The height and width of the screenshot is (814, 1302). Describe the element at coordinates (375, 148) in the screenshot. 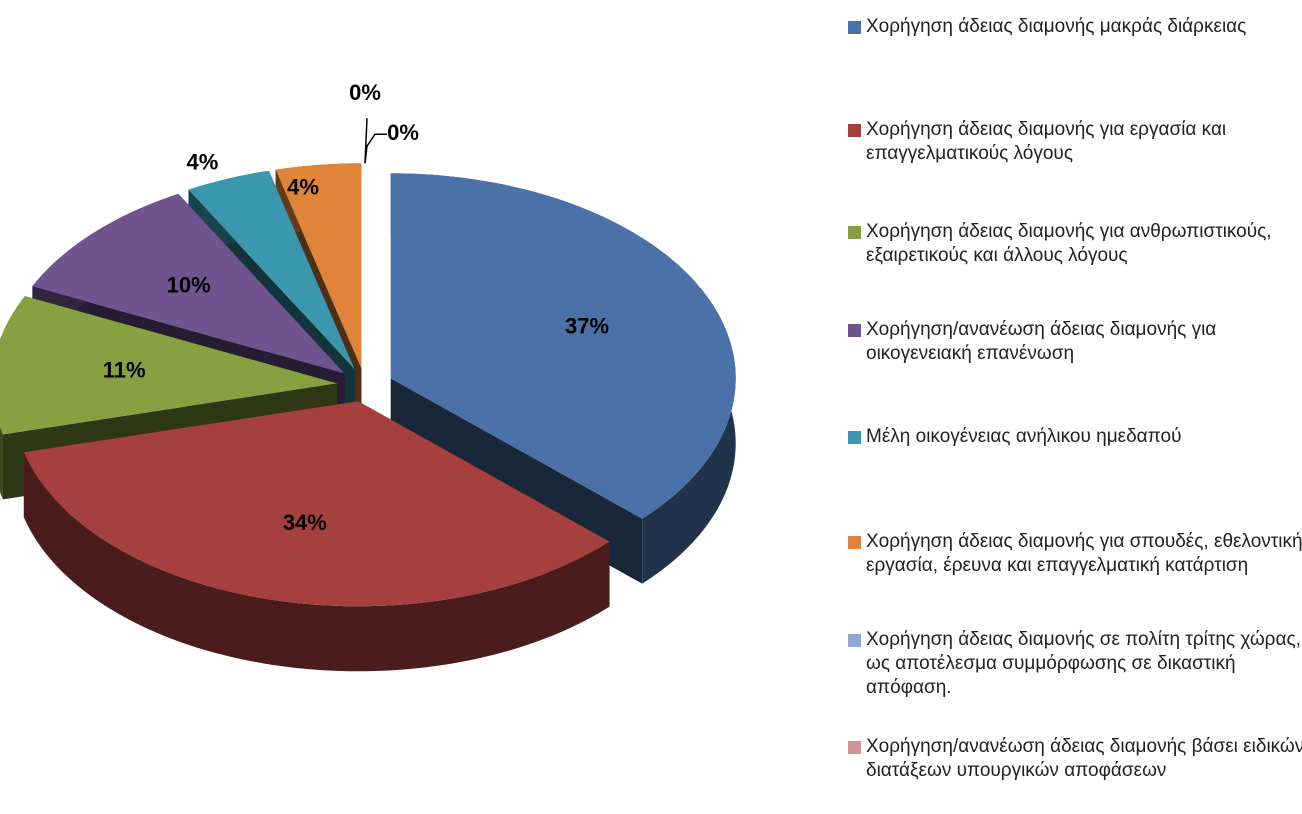

I see `leader-line` at that location.